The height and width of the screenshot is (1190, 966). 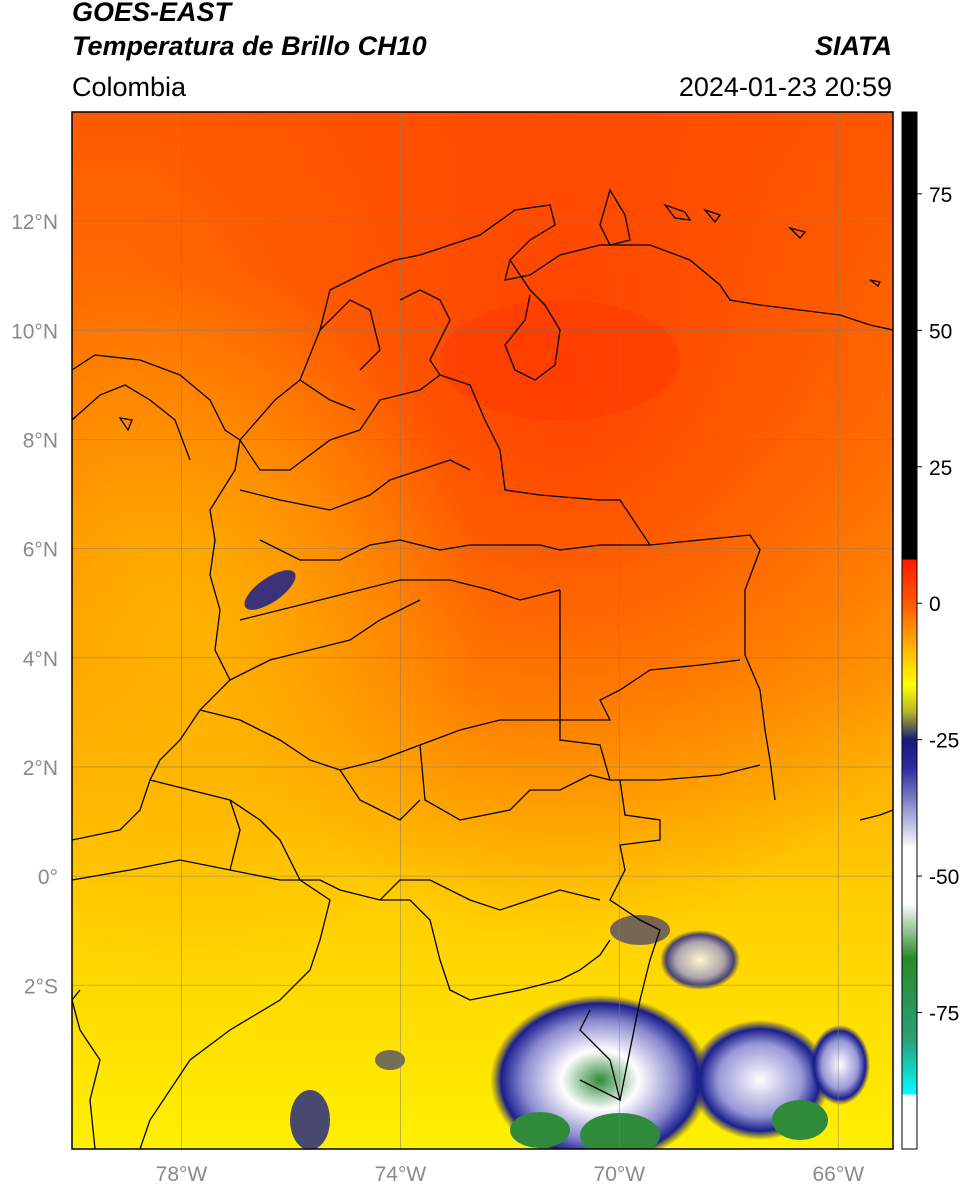 What do you see at coordinates (600, 1072) in the screenshot?
I see `convective-cloud-south` at bounding box center [600, 1072].